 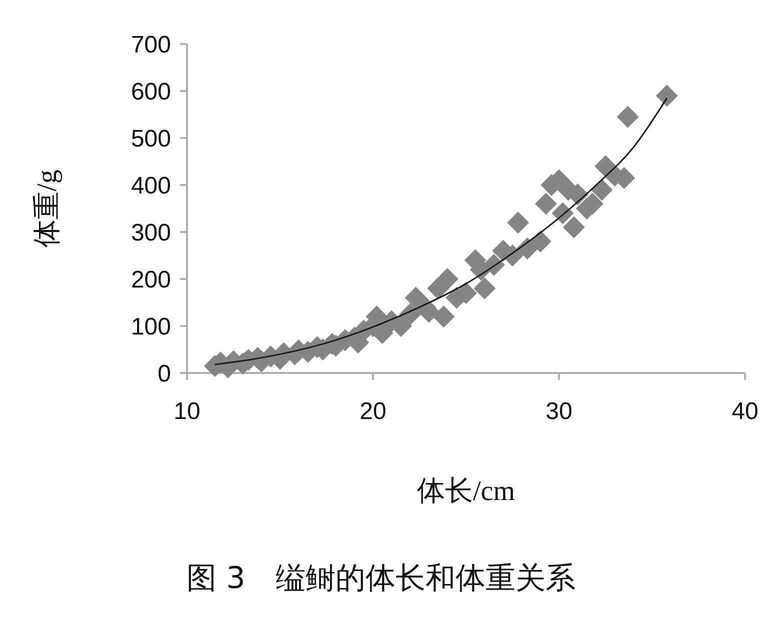 I want to click on y-tick-label: 200, so click(x=150, y=280).